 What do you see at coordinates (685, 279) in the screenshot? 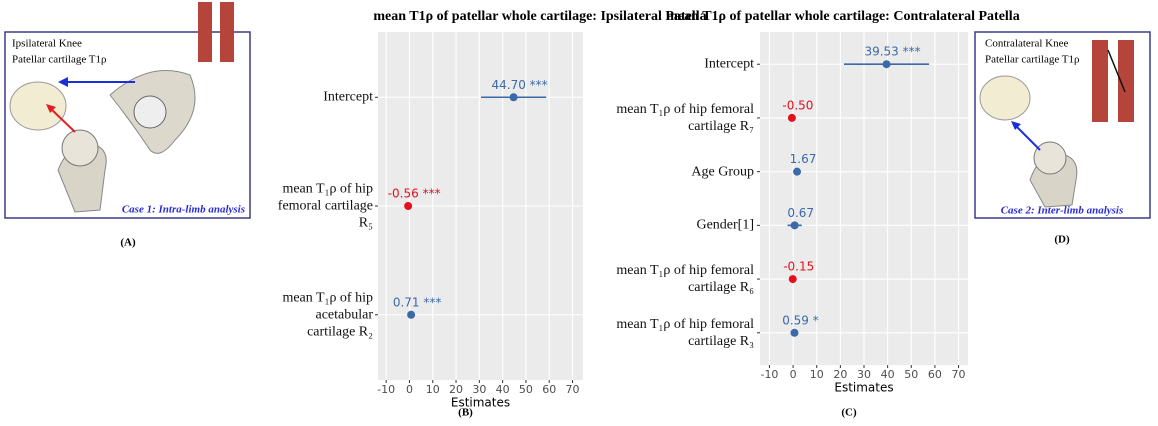
I see `category-label: mean T₁ρ of hip femoral cartilage R₆` at bounding box center [685, 279].